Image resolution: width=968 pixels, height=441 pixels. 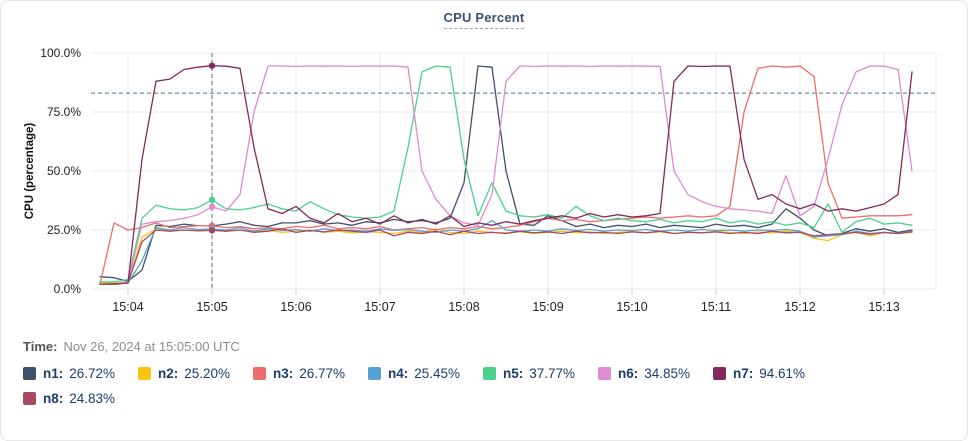 What do you see at coordinates (29, 398) in the screenshot?
I see `legend-swatch-n8` at bounding box center [29, 398].